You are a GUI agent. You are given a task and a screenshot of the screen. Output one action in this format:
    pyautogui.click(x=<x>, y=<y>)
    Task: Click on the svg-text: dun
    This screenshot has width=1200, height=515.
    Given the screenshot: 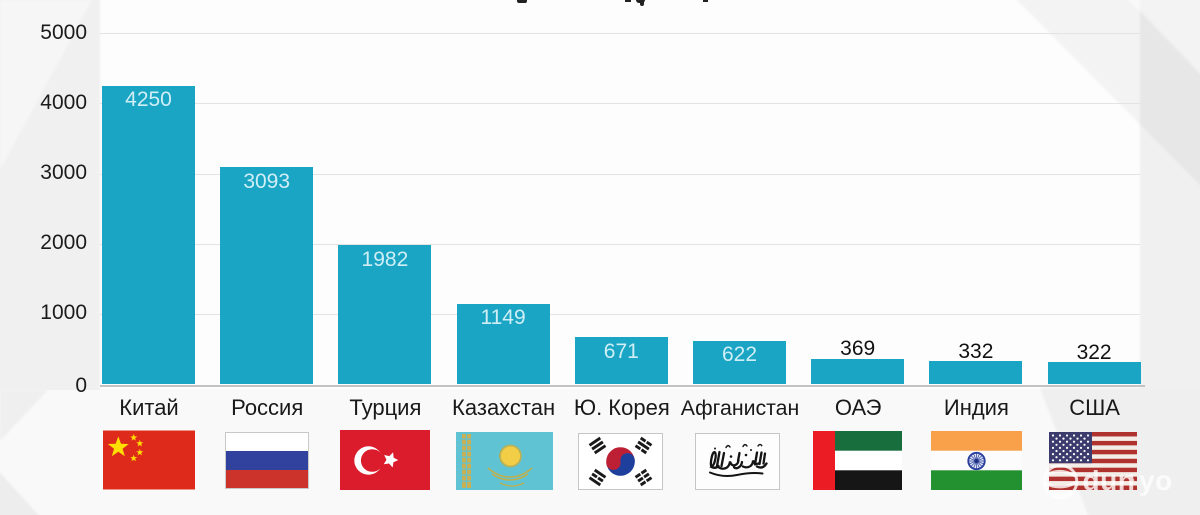 What is the action you would take?
    pyautogui.click(x=1109, y=480)
    